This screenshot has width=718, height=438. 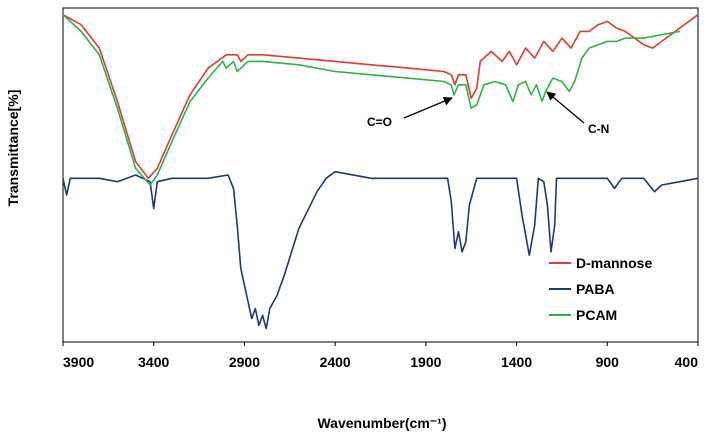 What do you see at coordinates (516, 362) in the screenshot?
I see `x-tick-label: 1400` at bounding box center [516, 362].